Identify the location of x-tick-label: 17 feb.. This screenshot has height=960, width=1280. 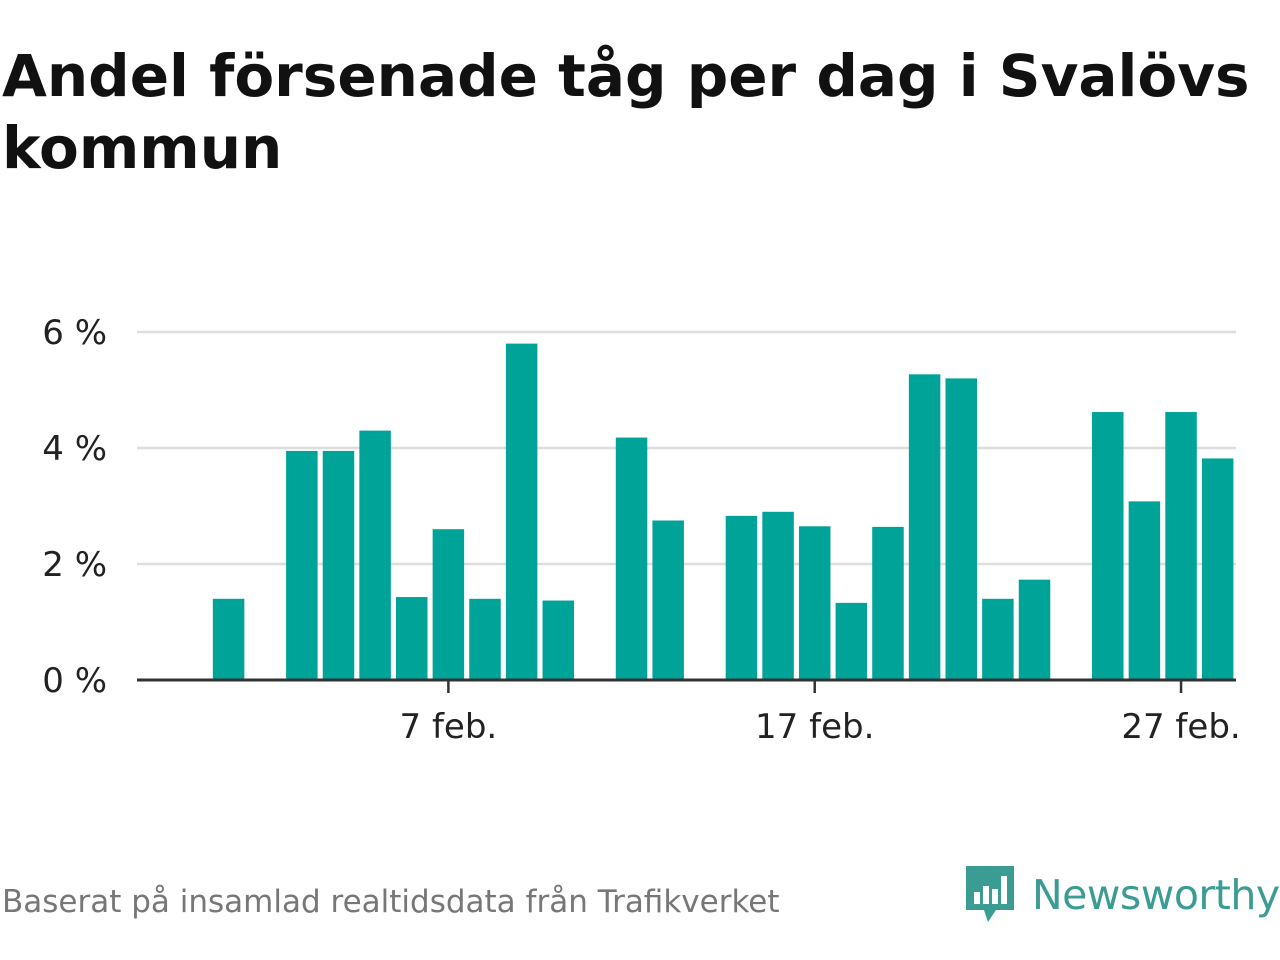
(814, 727).